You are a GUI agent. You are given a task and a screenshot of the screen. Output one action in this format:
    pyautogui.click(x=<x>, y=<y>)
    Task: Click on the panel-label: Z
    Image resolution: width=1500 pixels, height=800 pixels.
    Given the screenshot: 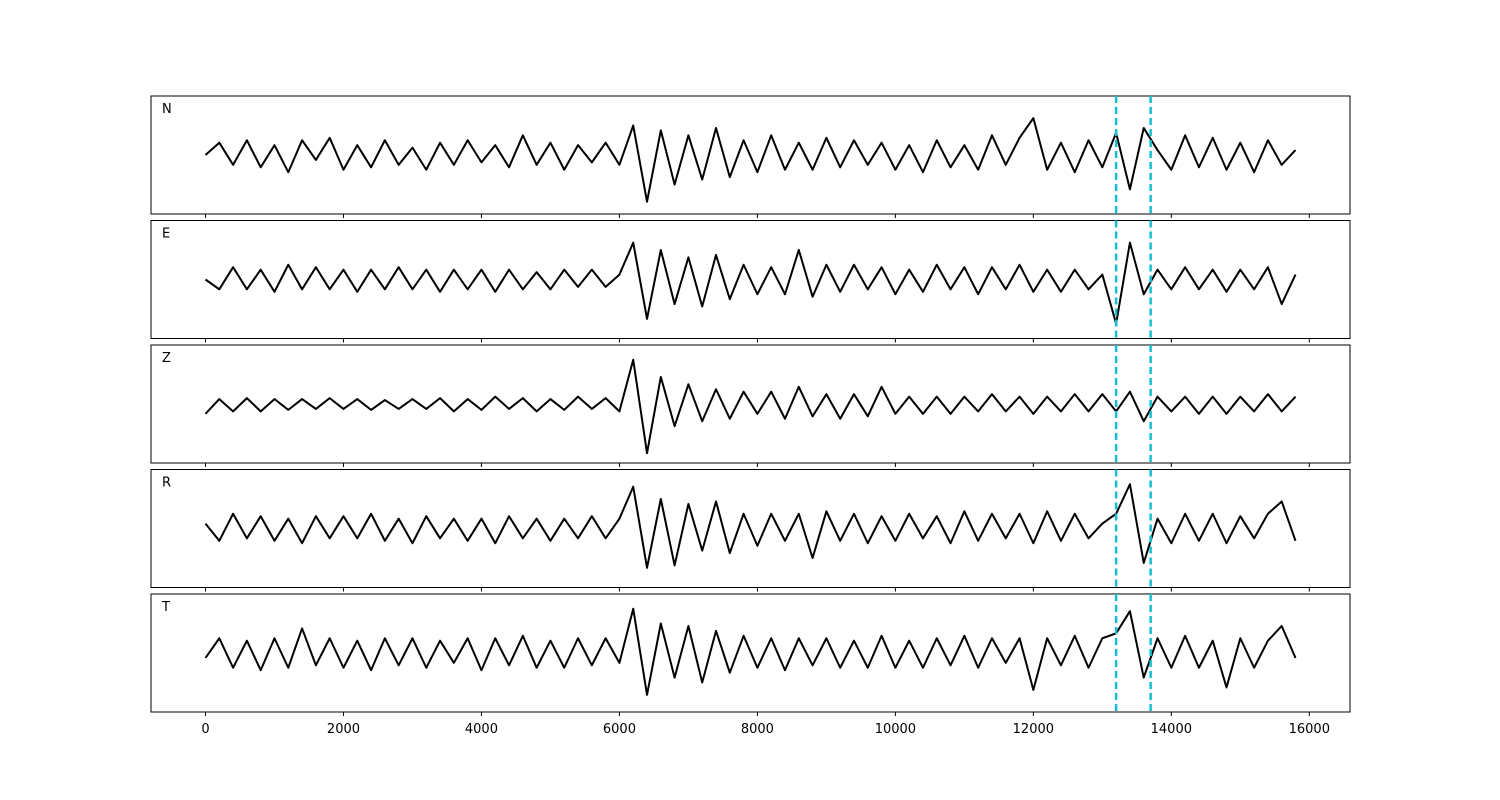 What is the action you would take?
    pyautogui.click(x=166, y=358)
    